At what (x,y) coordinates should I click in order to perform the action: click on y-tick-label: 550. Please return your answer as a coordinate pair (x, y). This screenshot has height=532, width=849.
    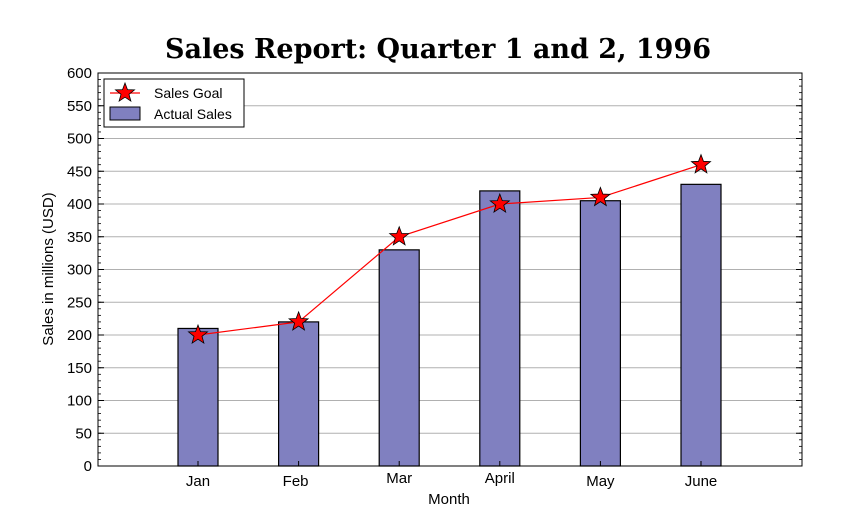
    Looking at the image, I should click on (79, 106).